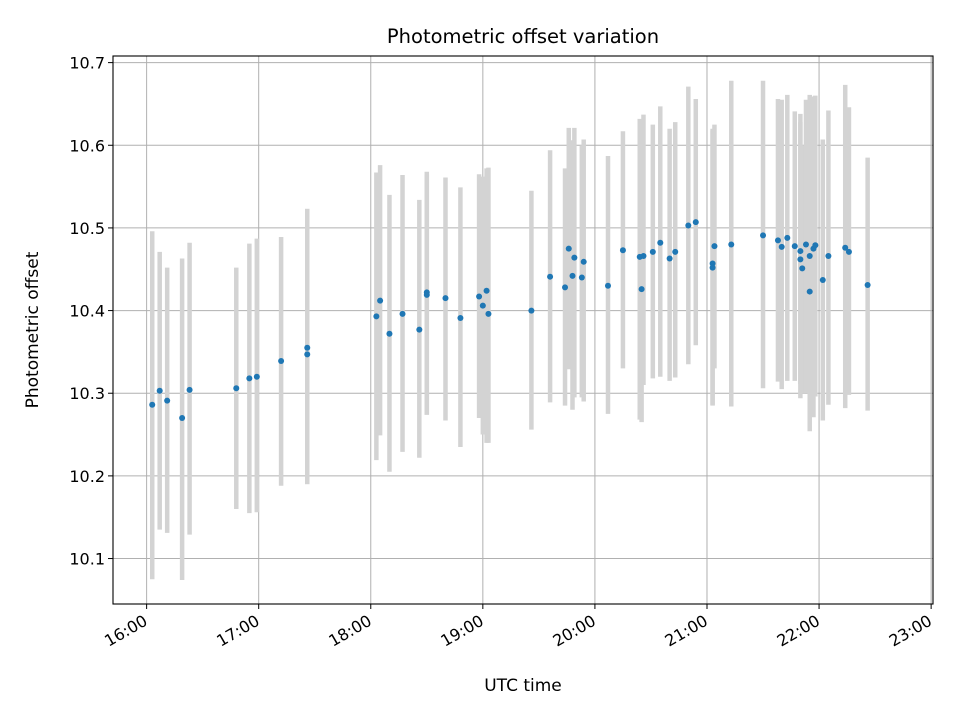 Image resolution: width=960 pixels, height=720 pixels. What do you see at coordinates (87, 393) in the screenshot?
I see `y-tick-label: 10.3` at bounding box center [87, 393].